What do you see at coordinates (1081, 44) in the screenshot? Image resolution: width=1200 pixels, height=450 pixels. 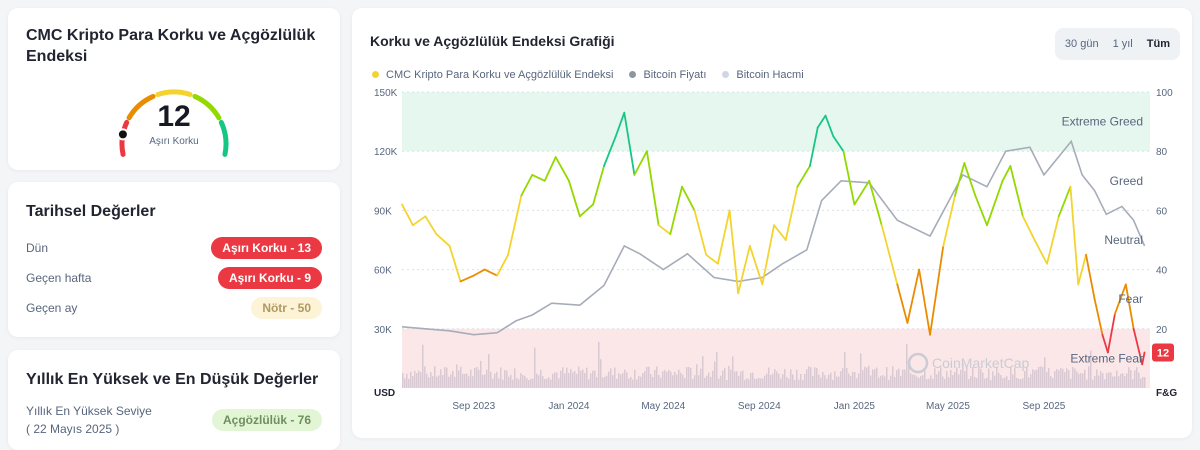 I see `range-30d-button: 30 gün` at bounding box center [1081, 44].